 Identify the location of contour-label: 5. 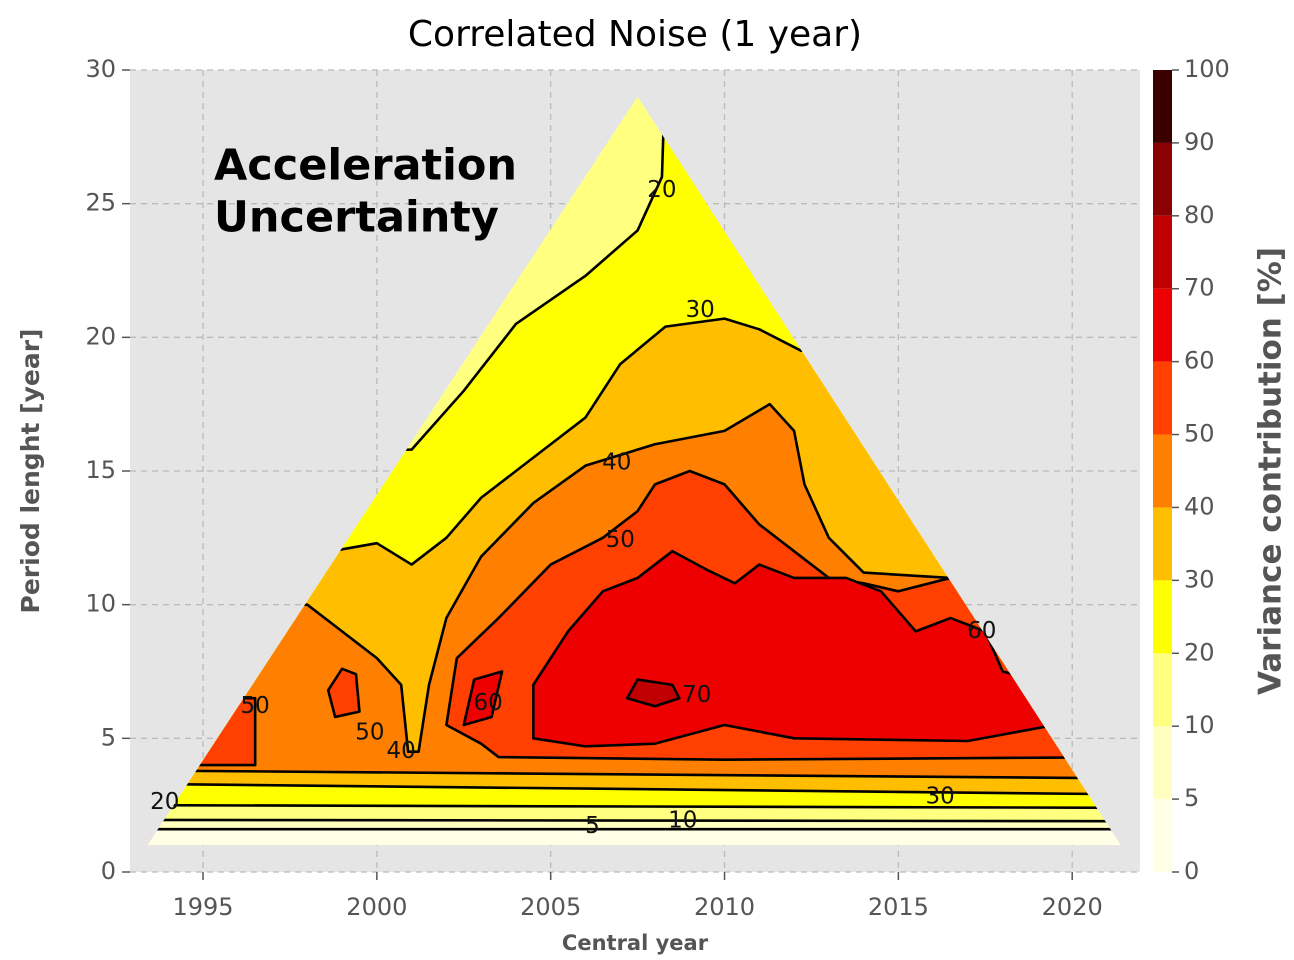
(592, 826).